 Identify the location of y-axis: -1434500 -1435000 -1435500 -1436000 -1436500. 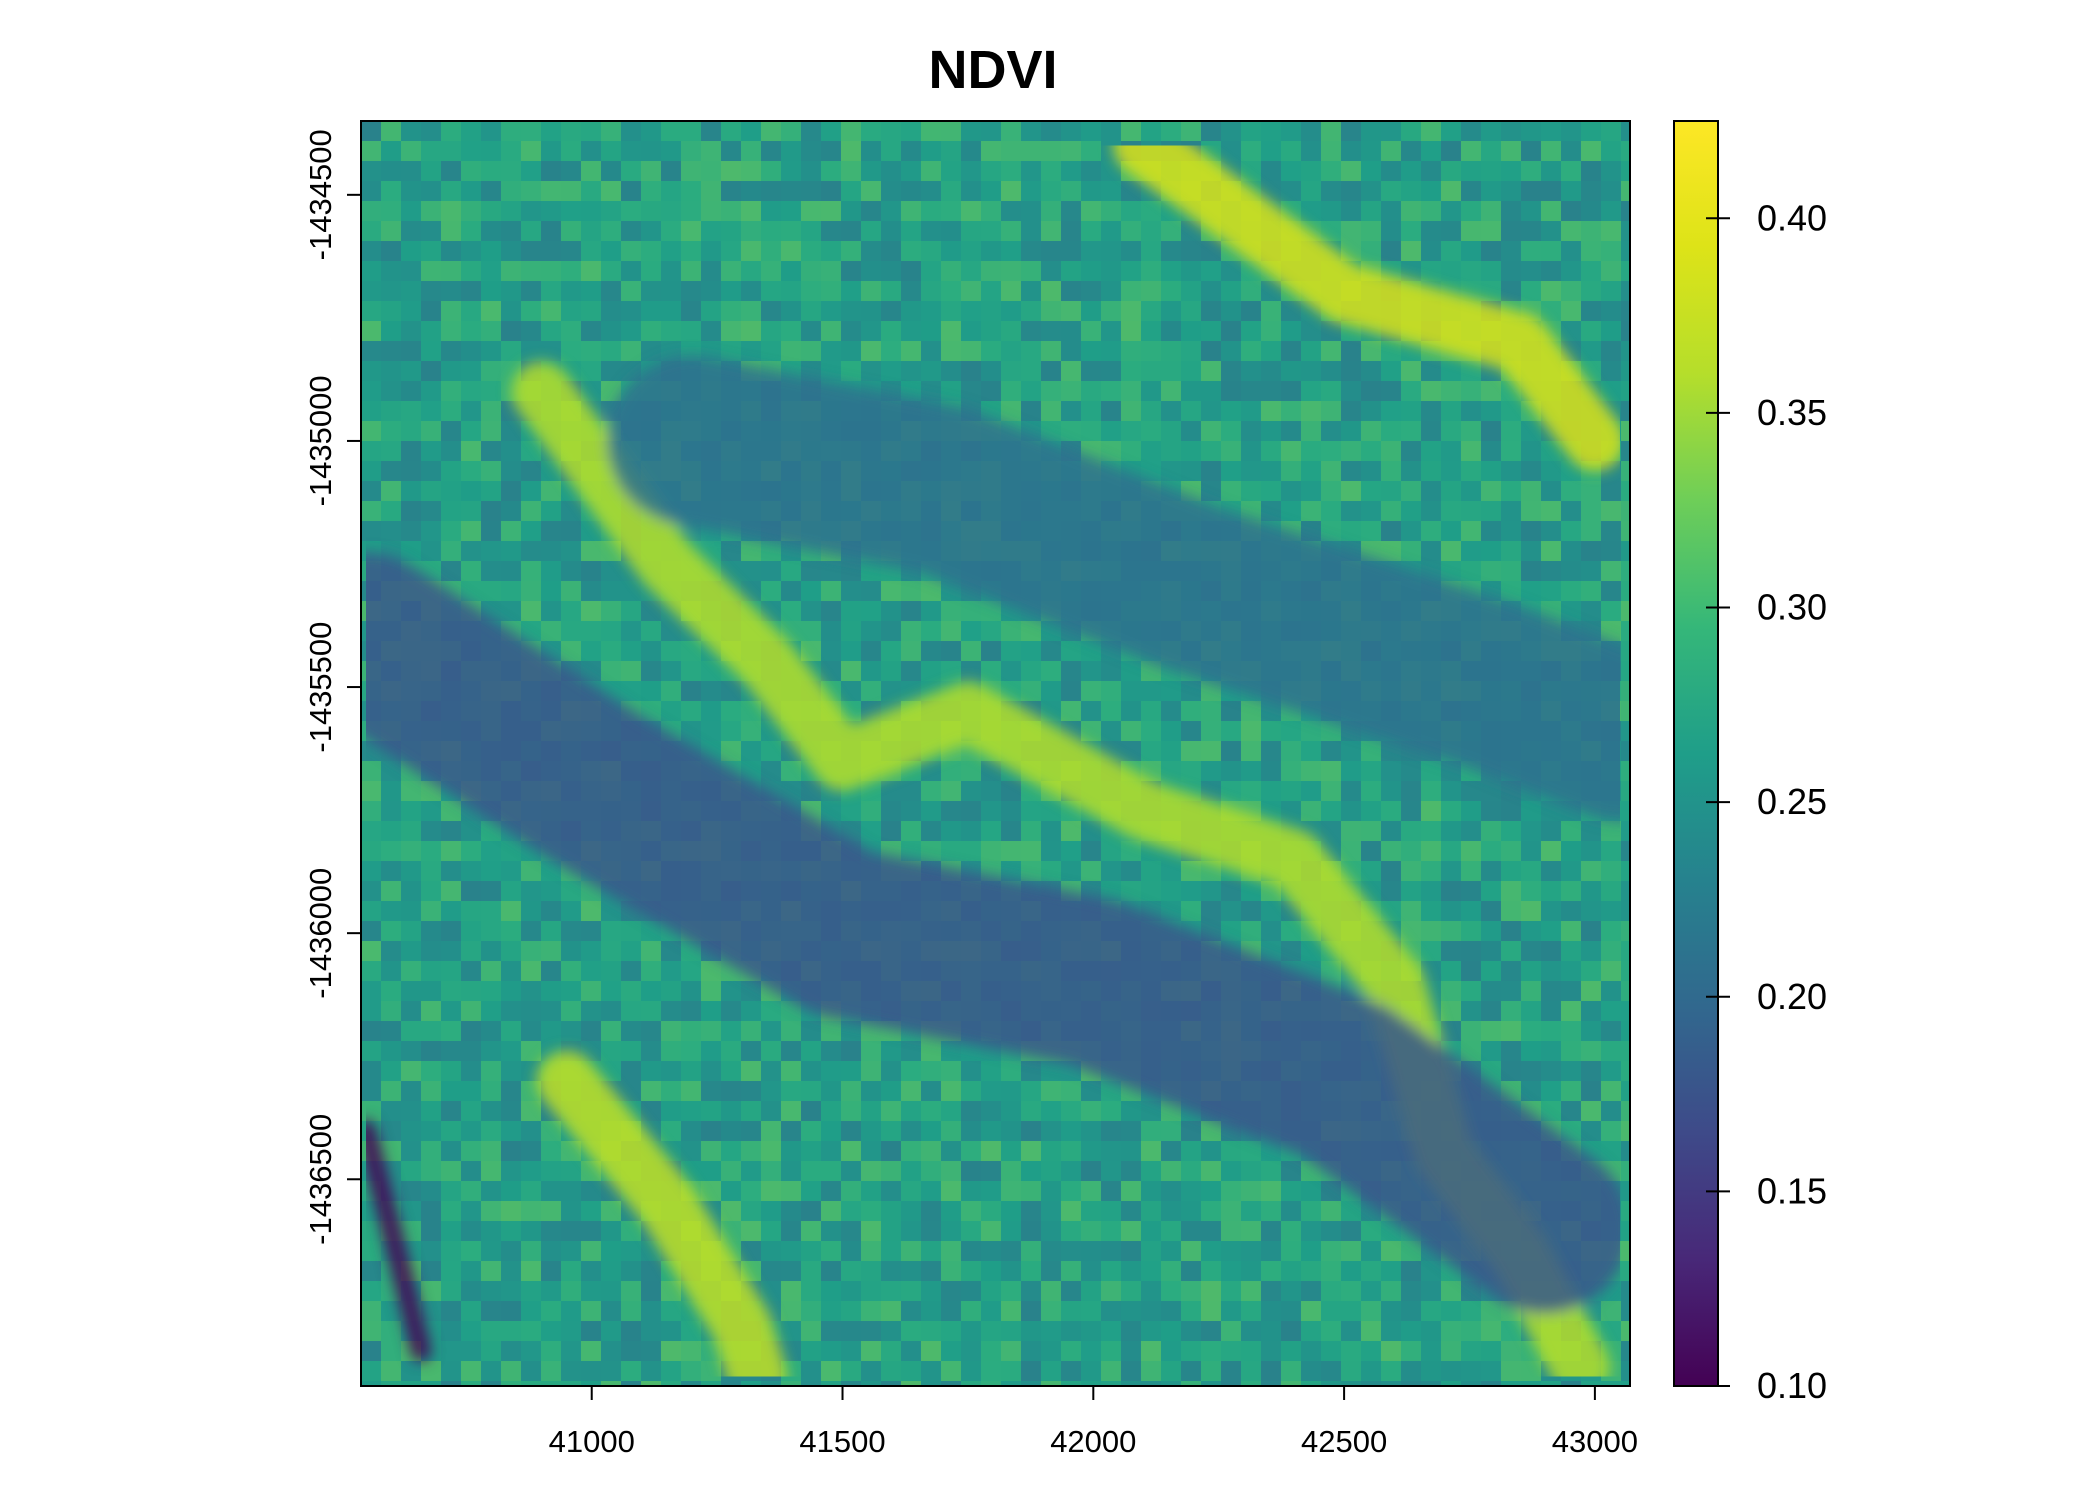
(332, 687).